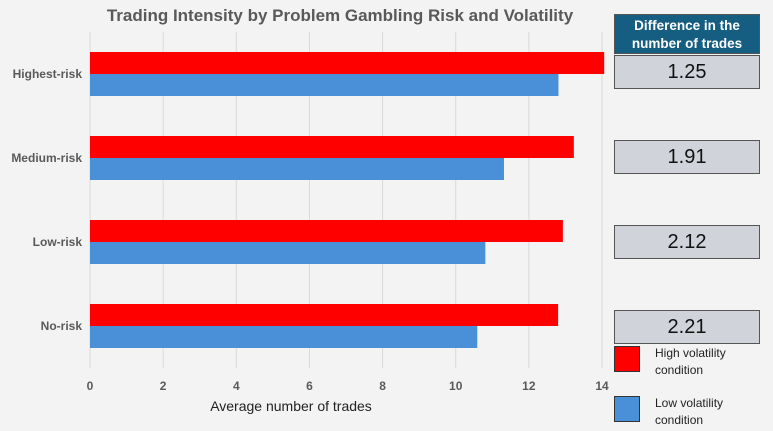  Describe the element at coordinates (291, 406) in the screenshot. I see `x-axis-label: Average number of trades` at that location.